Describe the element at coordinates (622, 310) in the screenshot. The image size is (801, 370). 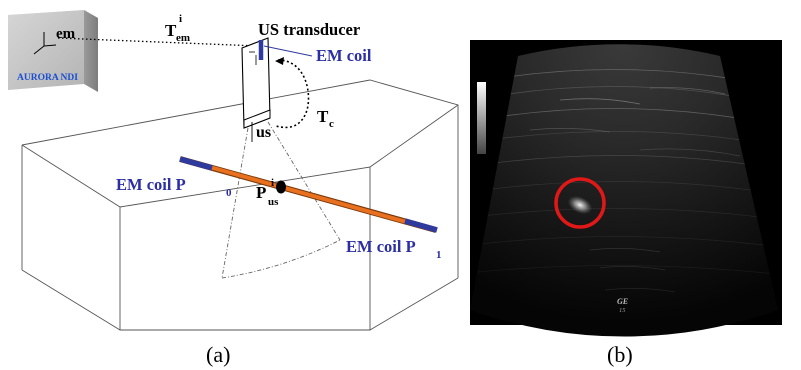
I see `ge-marker-line2: 15` at that location.